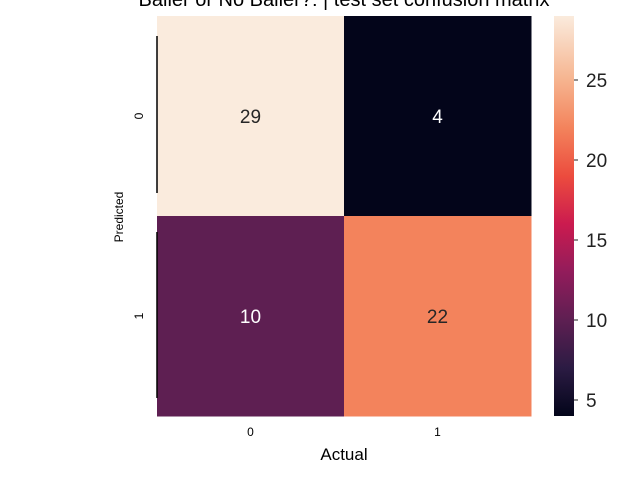 The width and height of the screenshot is (640, 480). I want to click on y-tick-label-1: 1, so click(139, 315).